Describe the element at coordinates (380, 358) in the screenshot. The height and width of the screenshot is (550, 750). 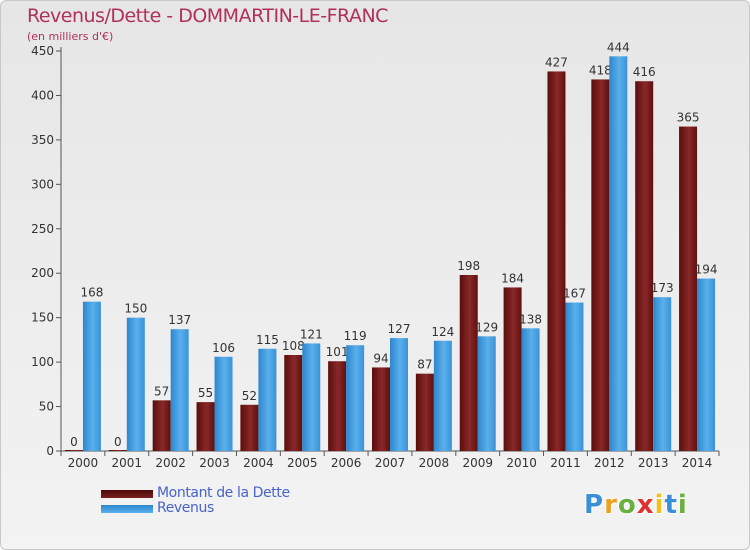
I see `data-label-debt: 94` at that location.